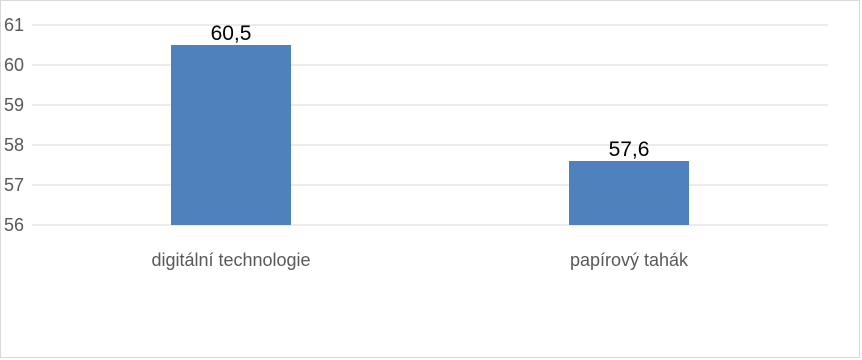 The height and width of the screenshot is (360, 862). Describe the element at coordinates (629, 260) in the screenshot. I see `category-label-2: papírový tahák` at that location.